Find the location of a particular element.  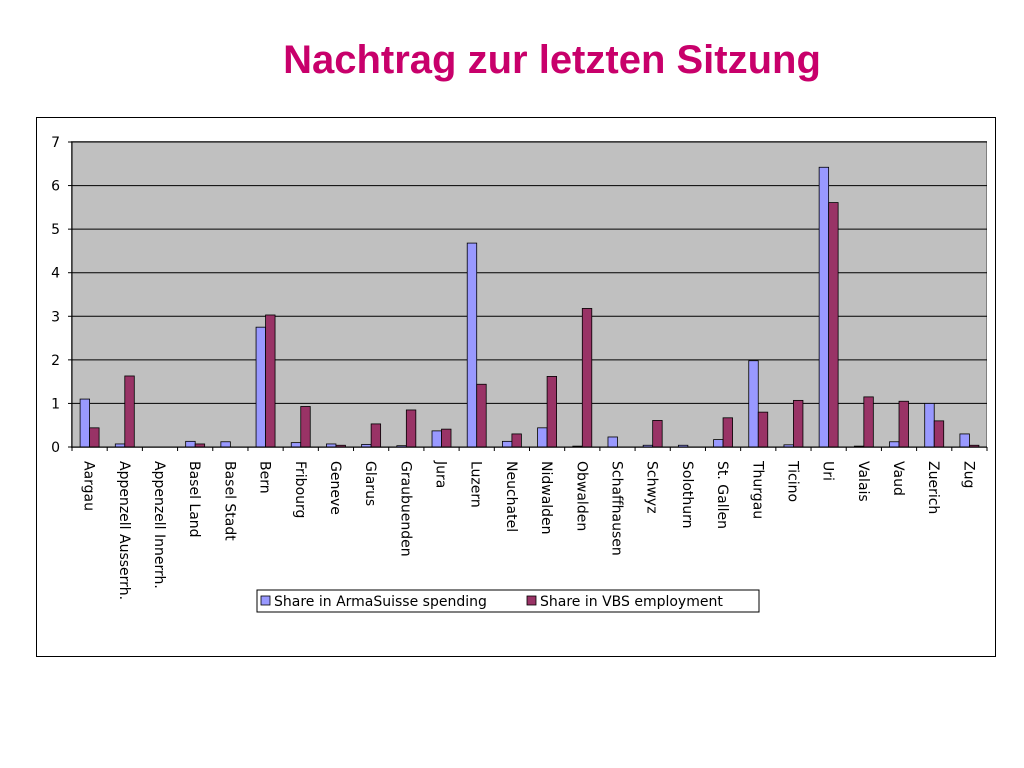

x-tick-label: Fribourg is located at coordinates (300, 489).